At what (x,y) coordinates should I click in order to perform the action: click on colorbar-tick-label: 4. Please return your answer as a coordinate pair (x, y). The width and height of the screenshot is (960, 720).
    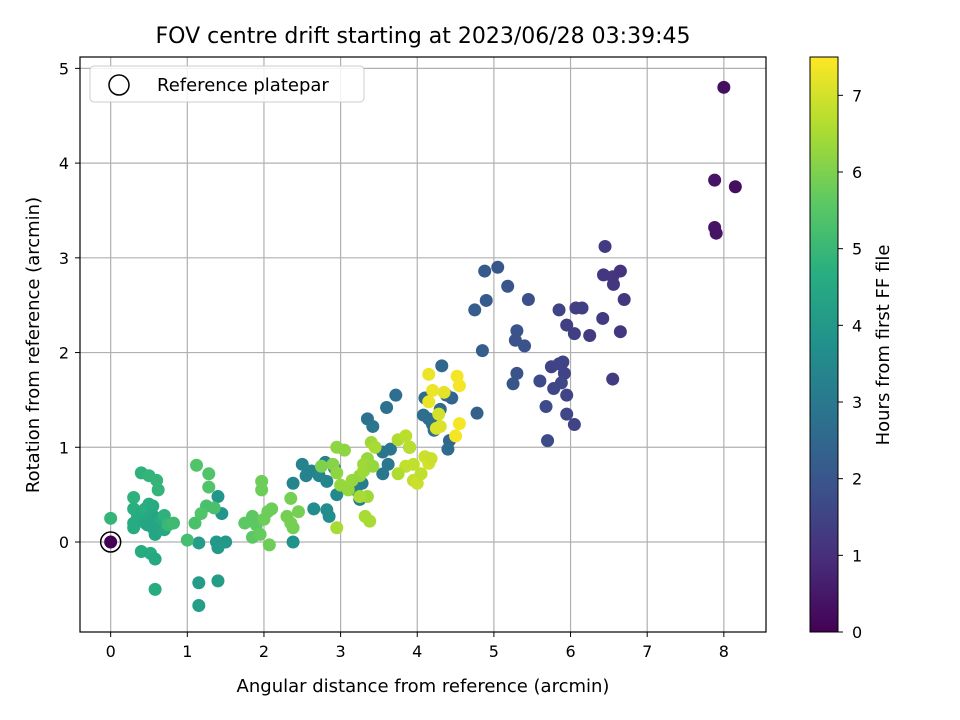
    Looking at the image, I should click on (857, 325).